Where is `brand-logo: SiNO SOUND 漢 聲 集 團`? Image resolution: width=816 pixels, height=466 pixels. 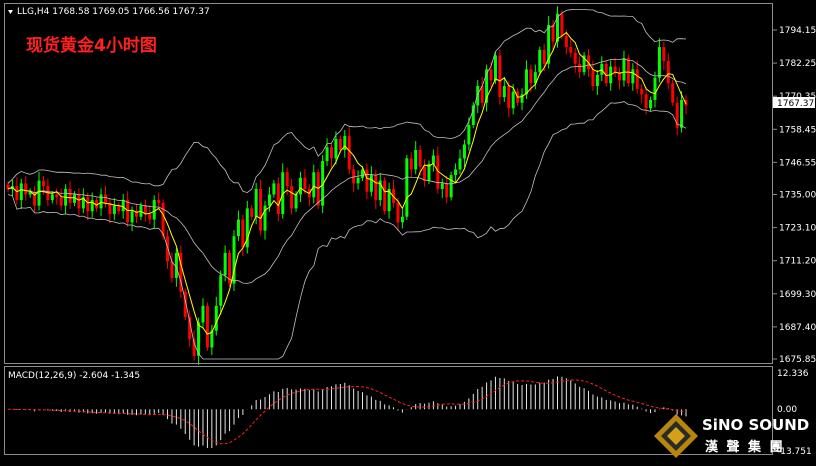 brand-logo: SiNO SOUND 漢 聲 集 團 is located at coordinates (731, 436).